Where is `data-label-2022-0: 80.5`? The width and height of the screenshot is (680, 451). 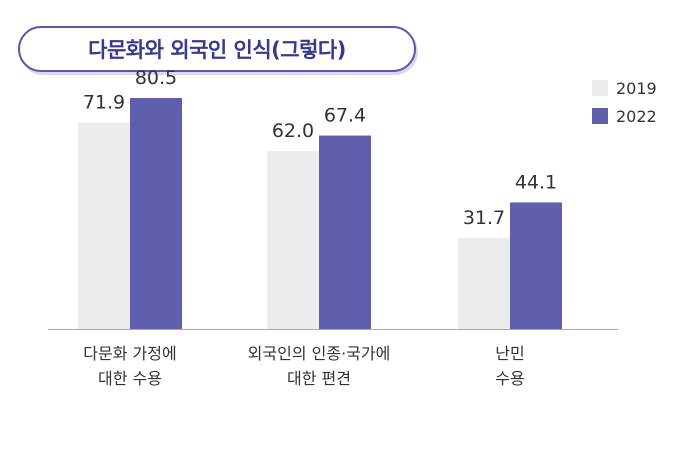 data-label-2022-0: 80.5 is located at coordinates (156, 78).